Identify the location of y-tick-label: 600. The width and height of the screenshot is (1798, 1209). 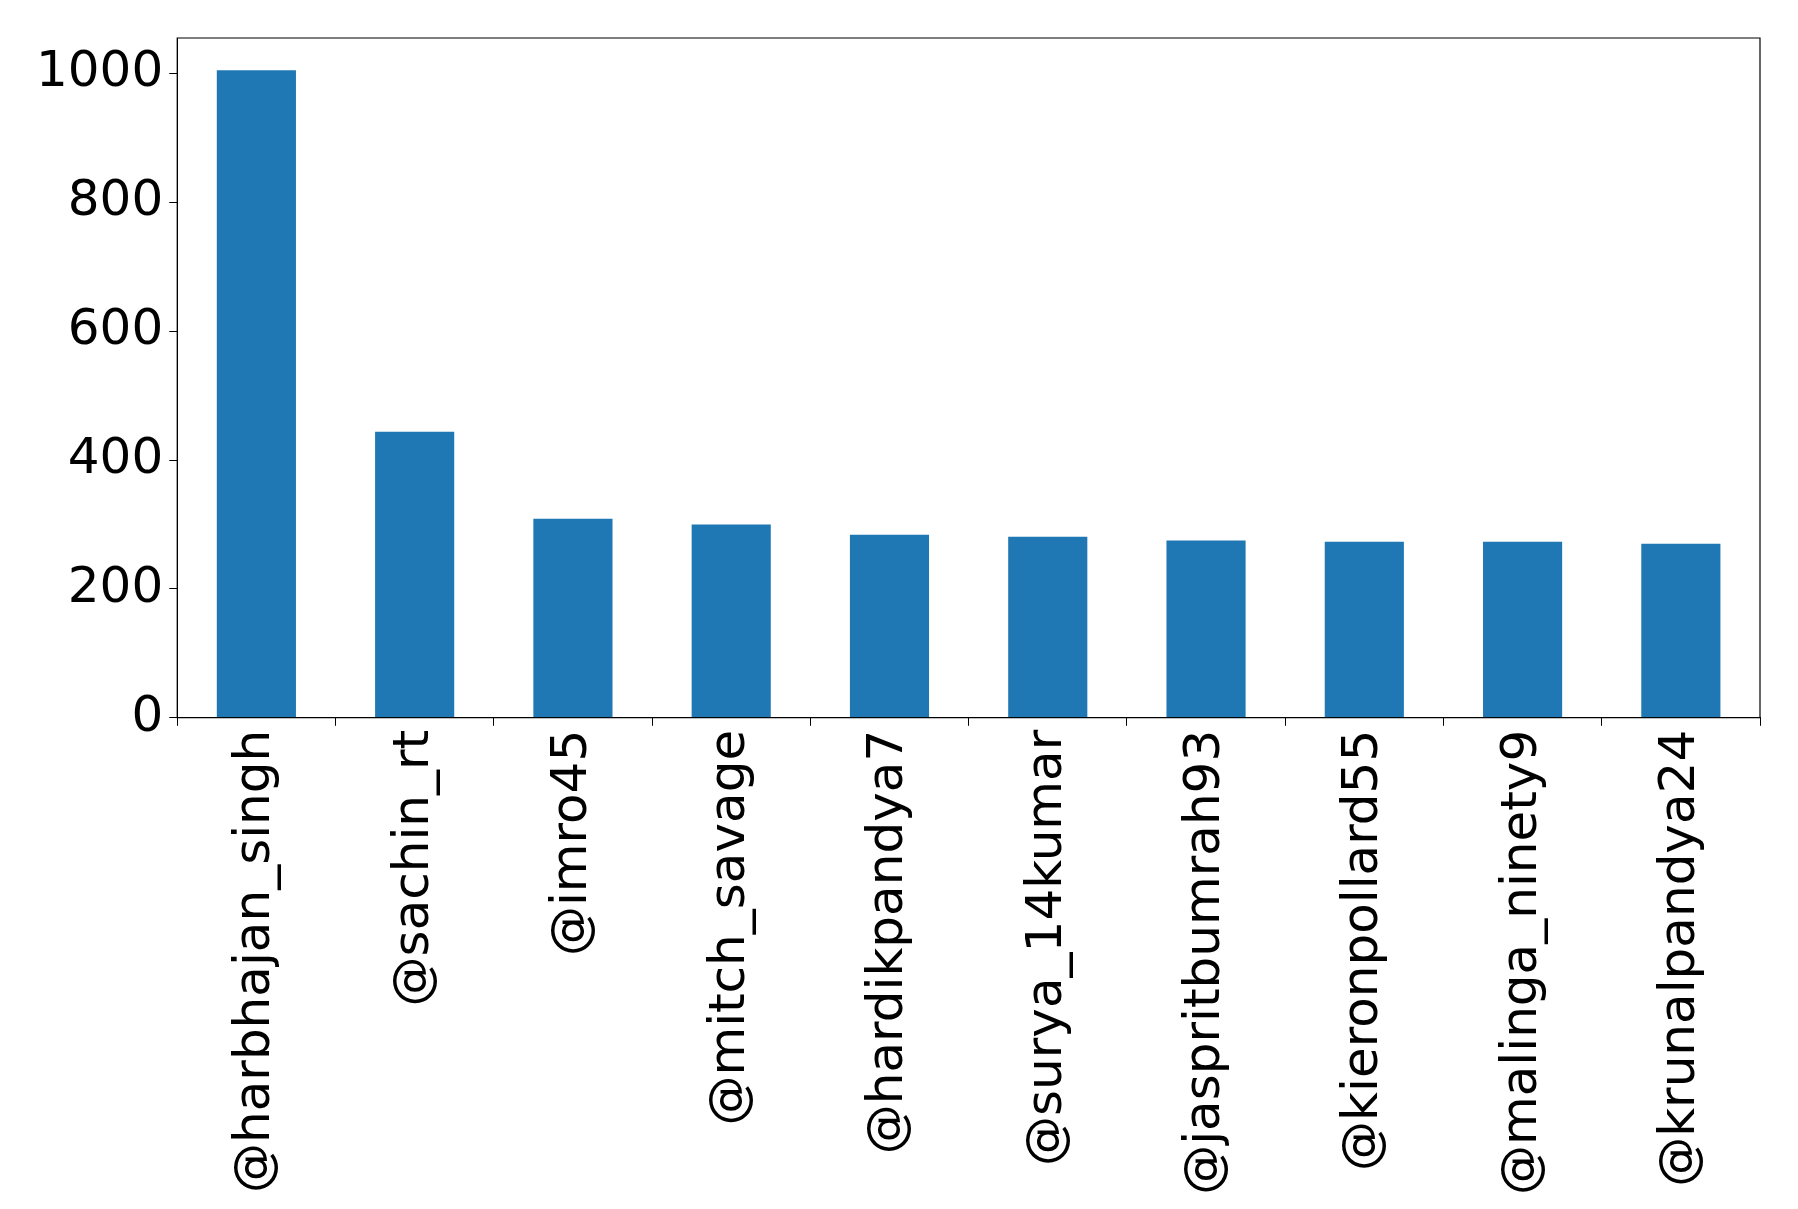
(115, 327).